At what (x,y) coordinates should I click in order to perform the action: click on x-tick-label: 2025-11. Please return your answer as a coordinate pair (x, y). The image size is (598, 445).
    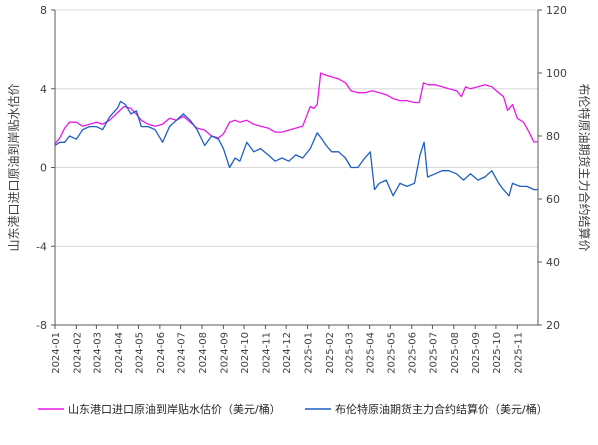
    Looking at the image, I should click on (518, 353).